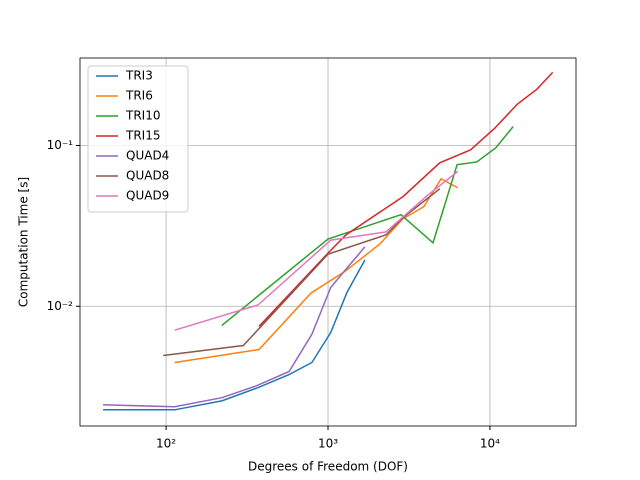 The image size is (640, 480). I want to click on legend-label: QUAD8, so click(147, 176).